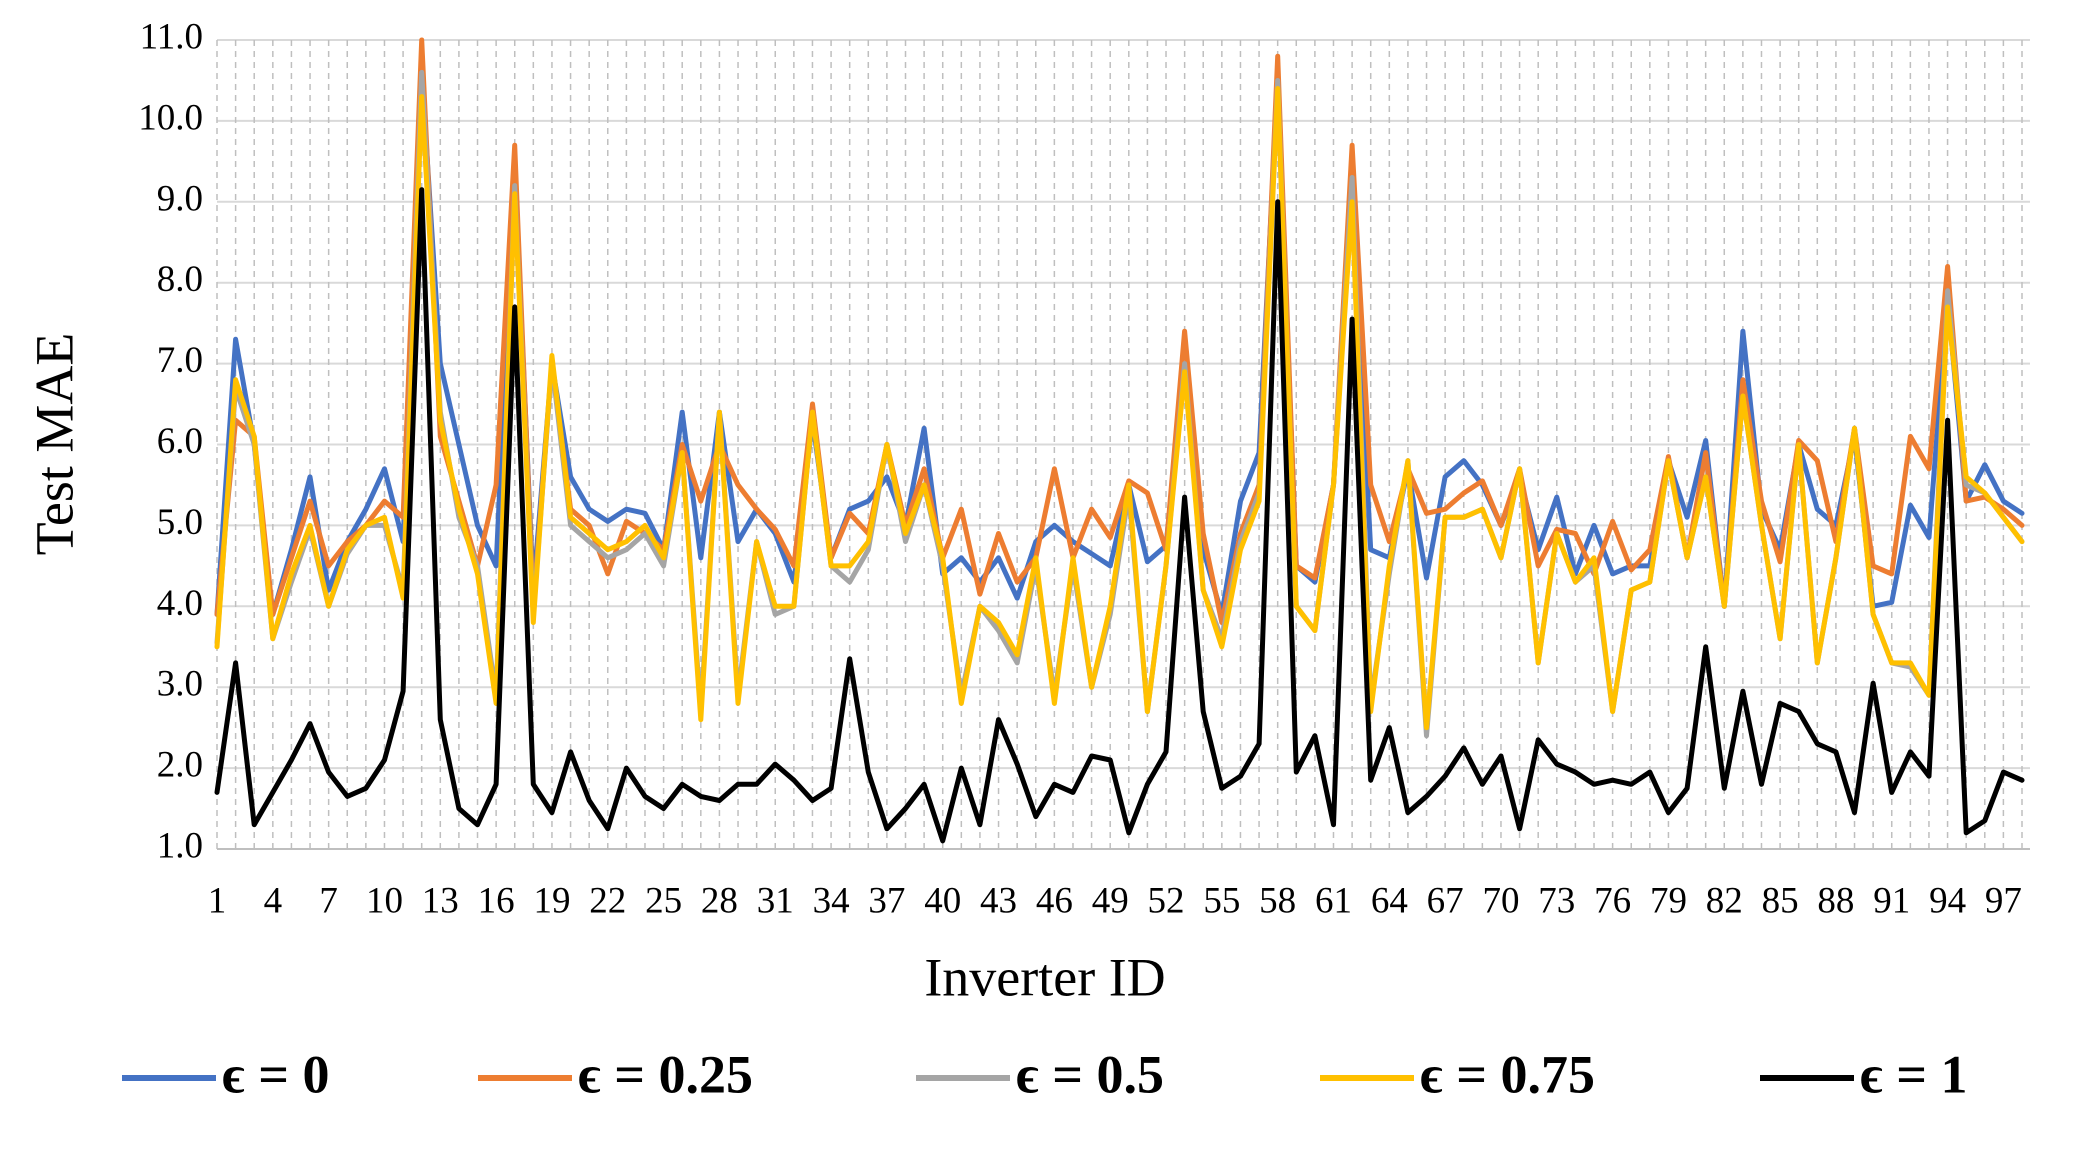 The height and width of the screenshot is (1164, 2090). Describe the element at coordinates (384, 900) in the screenshot. I see `x-tick-label: 10` at that location.